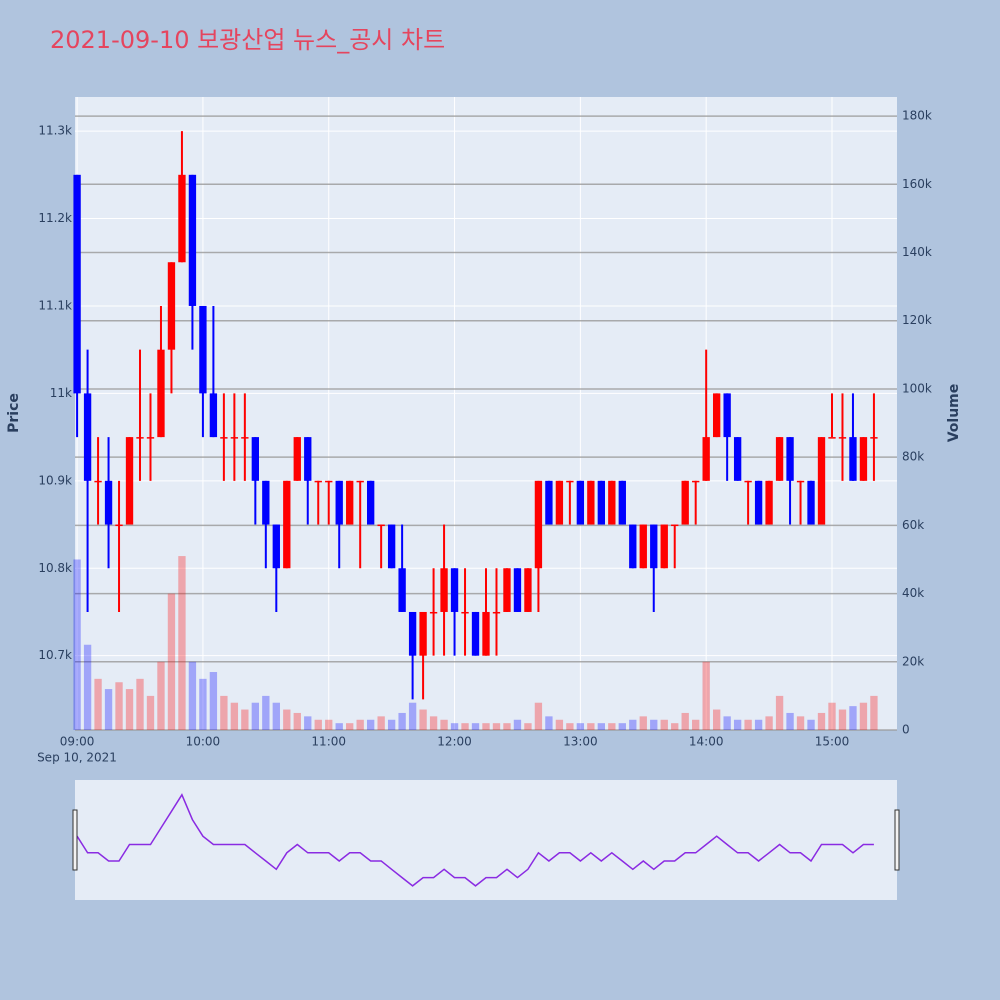  Describe the element at coordinates (77, 742) in the screenshot. I see `x-tick-label: 09:00` at that location.